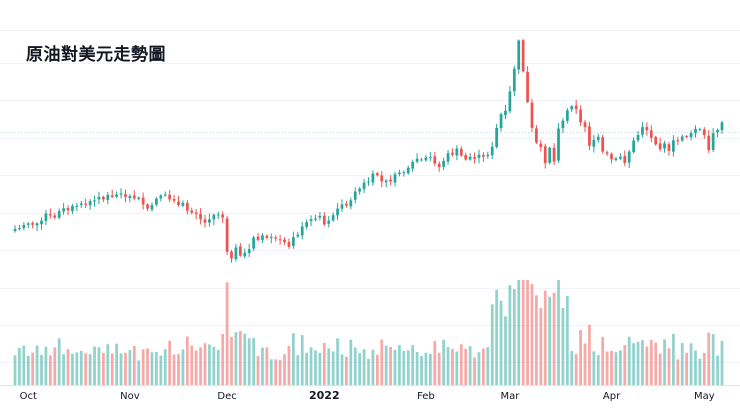 This screenshot has width=740, height=410. Describe the element at coordinates (367, 395) in the screenshot. I see `x-axis-ticks: Oct Nov Dec 2022 Feb Mar Apr May` at that location.